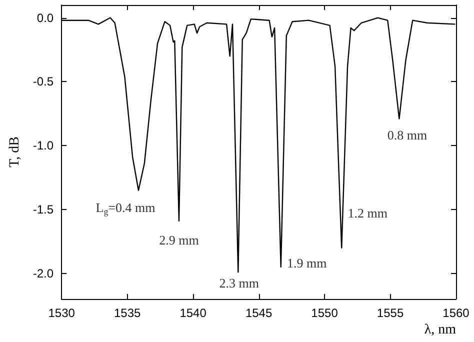 The image size is (474, 342). What do you see at coordinates (43, 81) in the screenshot?
I see `y-tick-label: -0.5` at bounding box center [43, 81].